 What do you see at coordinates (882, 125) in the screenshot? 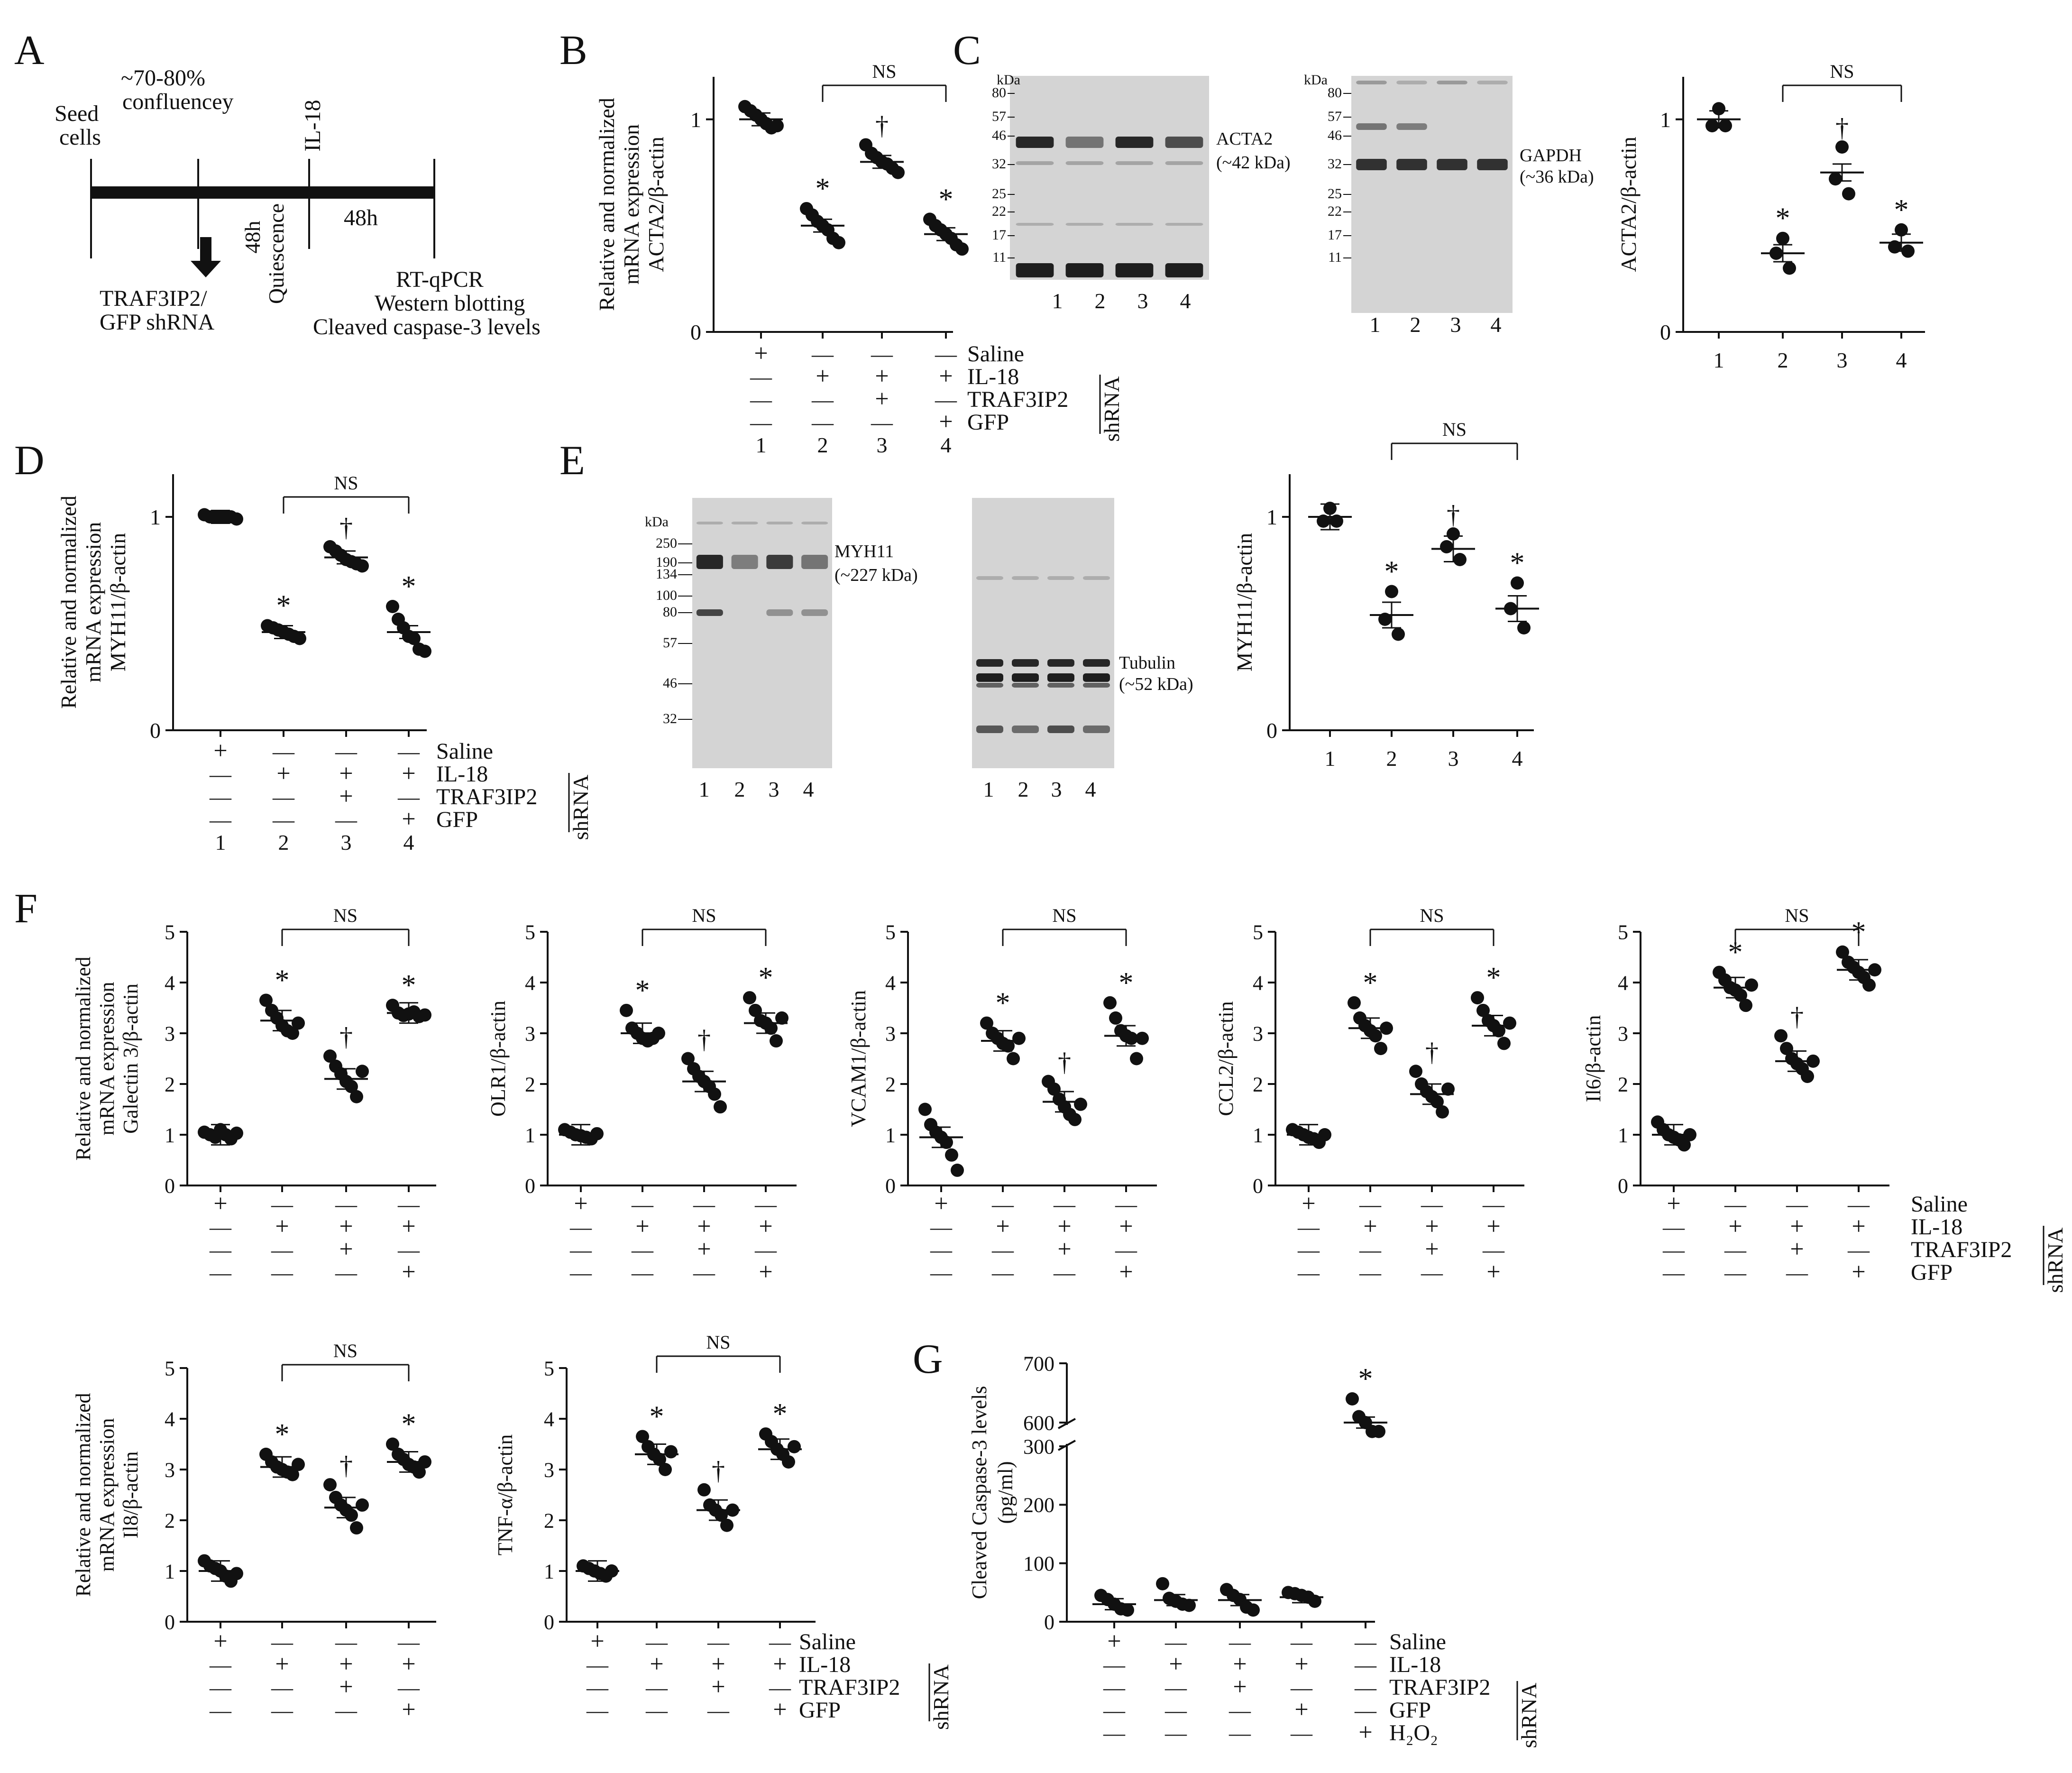
I see `significance-dagger: †` at bounding box center [882, 125].